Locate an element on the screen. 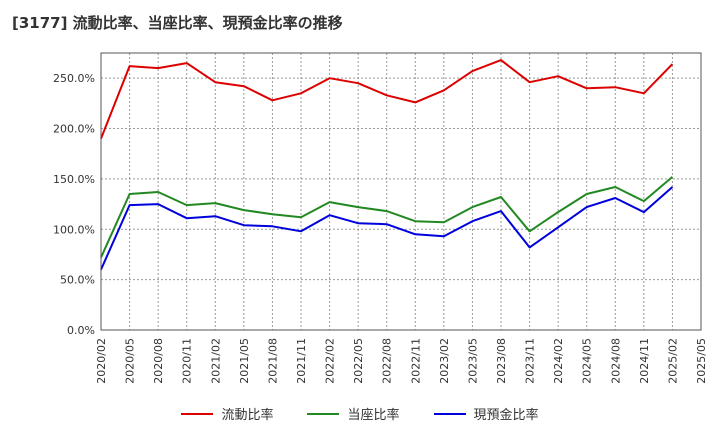 This screenshot has width=720, height=440. x-tick-label: 2025/05 is located at coordinates (701, 361).